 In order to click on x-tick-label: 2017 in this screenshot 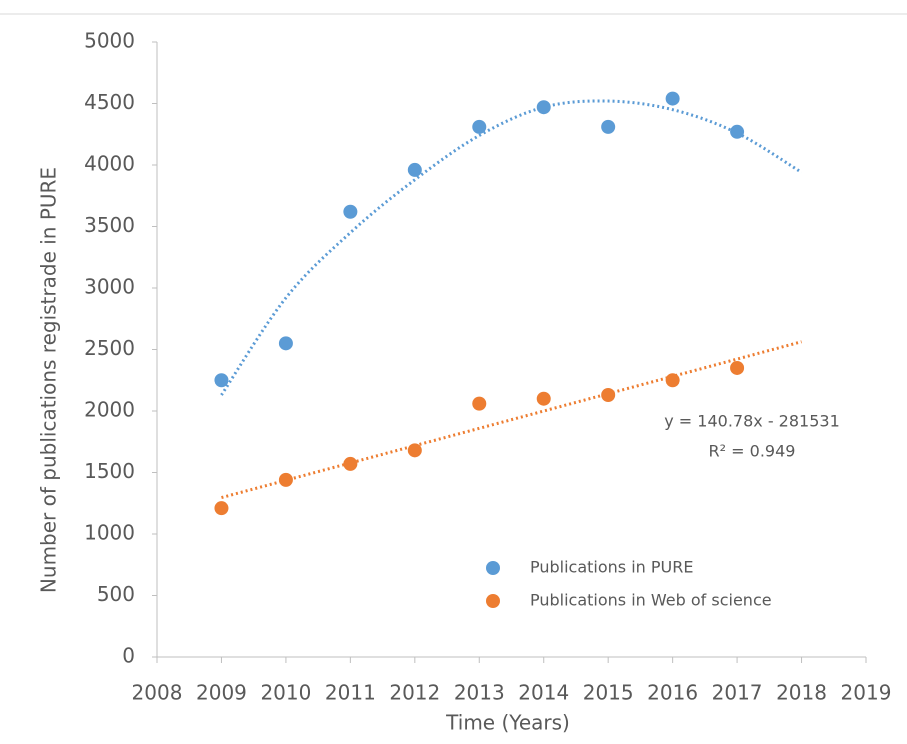, I will do `click(737, 693)`.